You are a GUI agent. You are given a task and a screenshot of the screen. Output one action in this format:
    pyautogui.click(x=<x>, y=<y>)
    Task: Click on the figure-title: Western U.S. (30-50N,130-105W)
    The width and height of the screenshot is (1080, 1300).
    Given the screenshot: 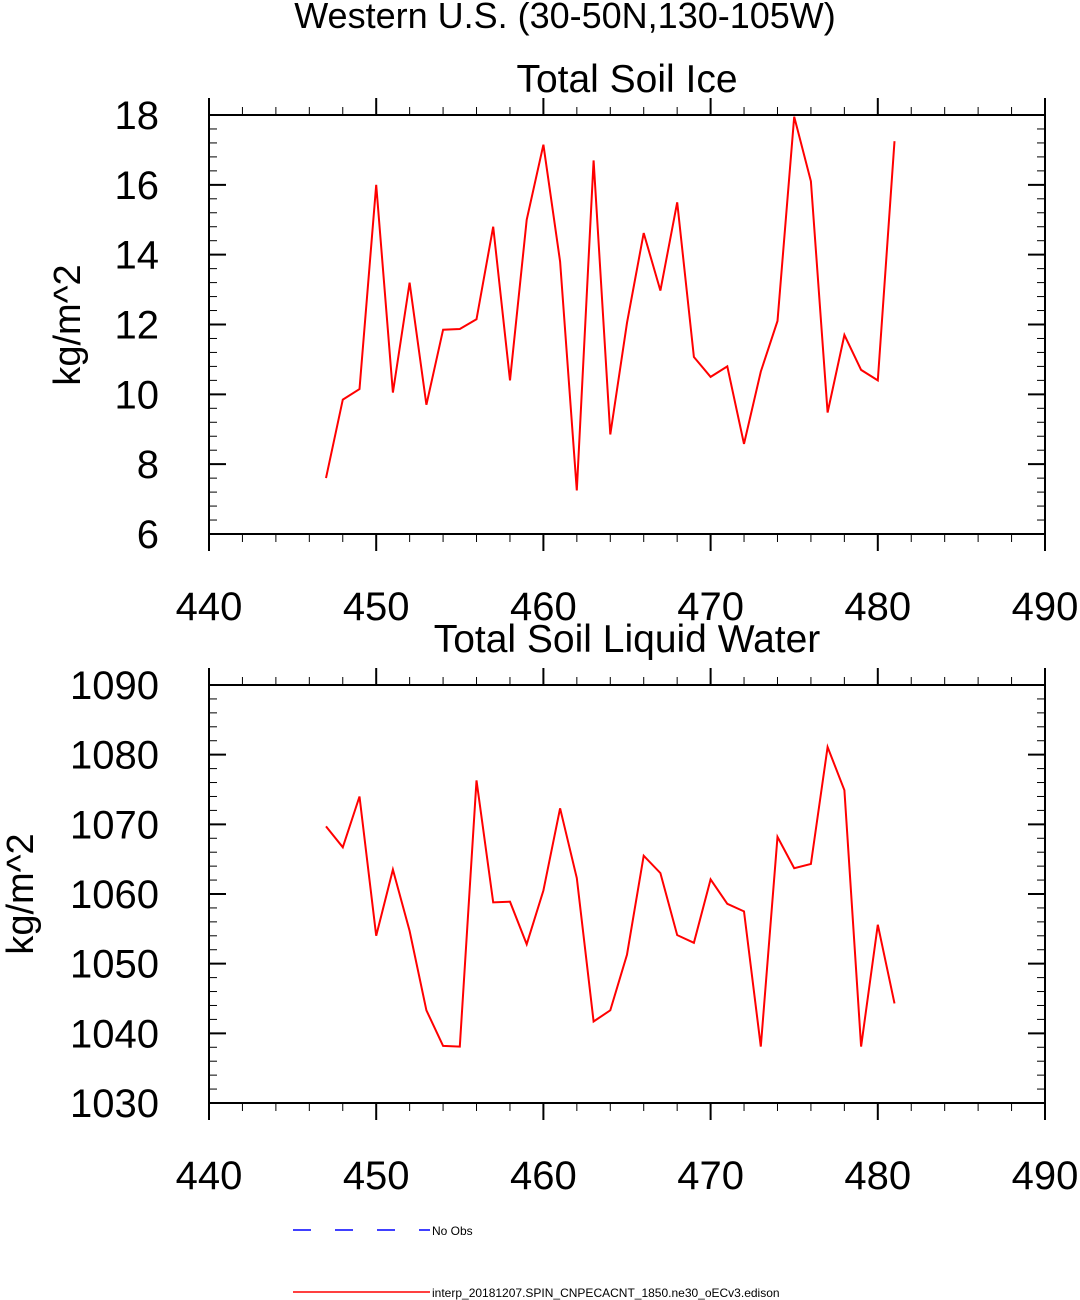 What is the action you would take?
    pyautogui.click(x=565, y=18)
    